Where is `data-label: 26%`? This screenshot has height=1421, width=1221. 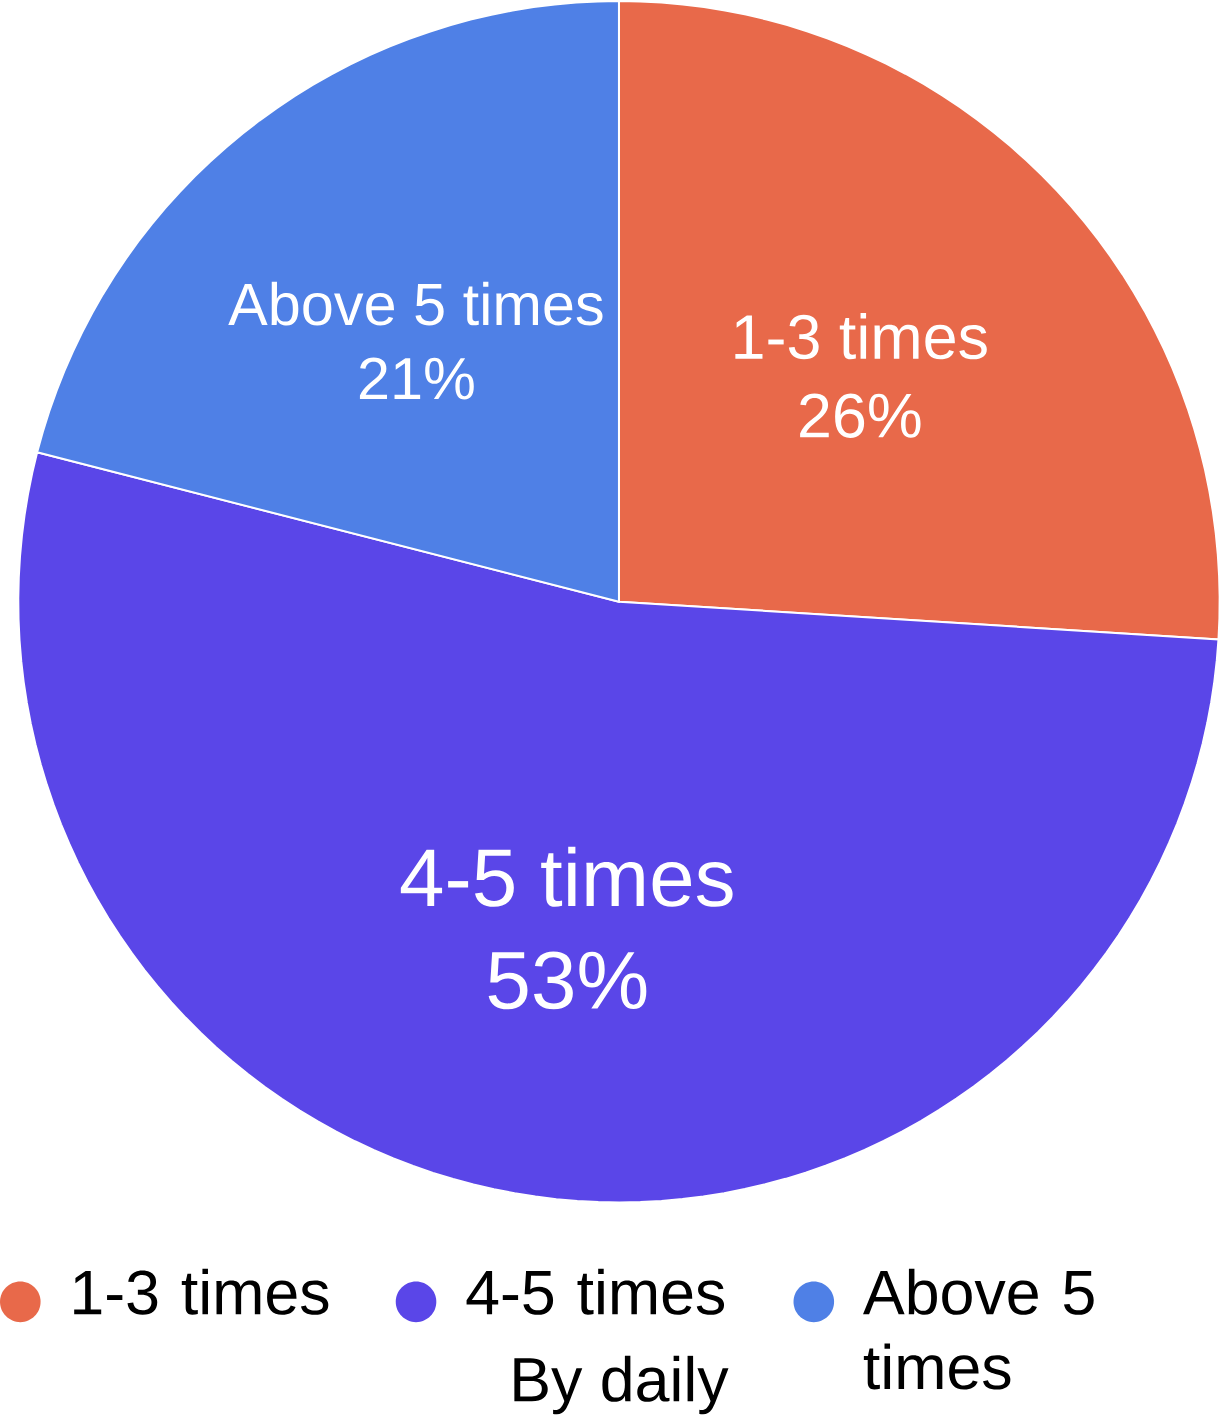 data-label: 26% is located at coordinates (860, 415).